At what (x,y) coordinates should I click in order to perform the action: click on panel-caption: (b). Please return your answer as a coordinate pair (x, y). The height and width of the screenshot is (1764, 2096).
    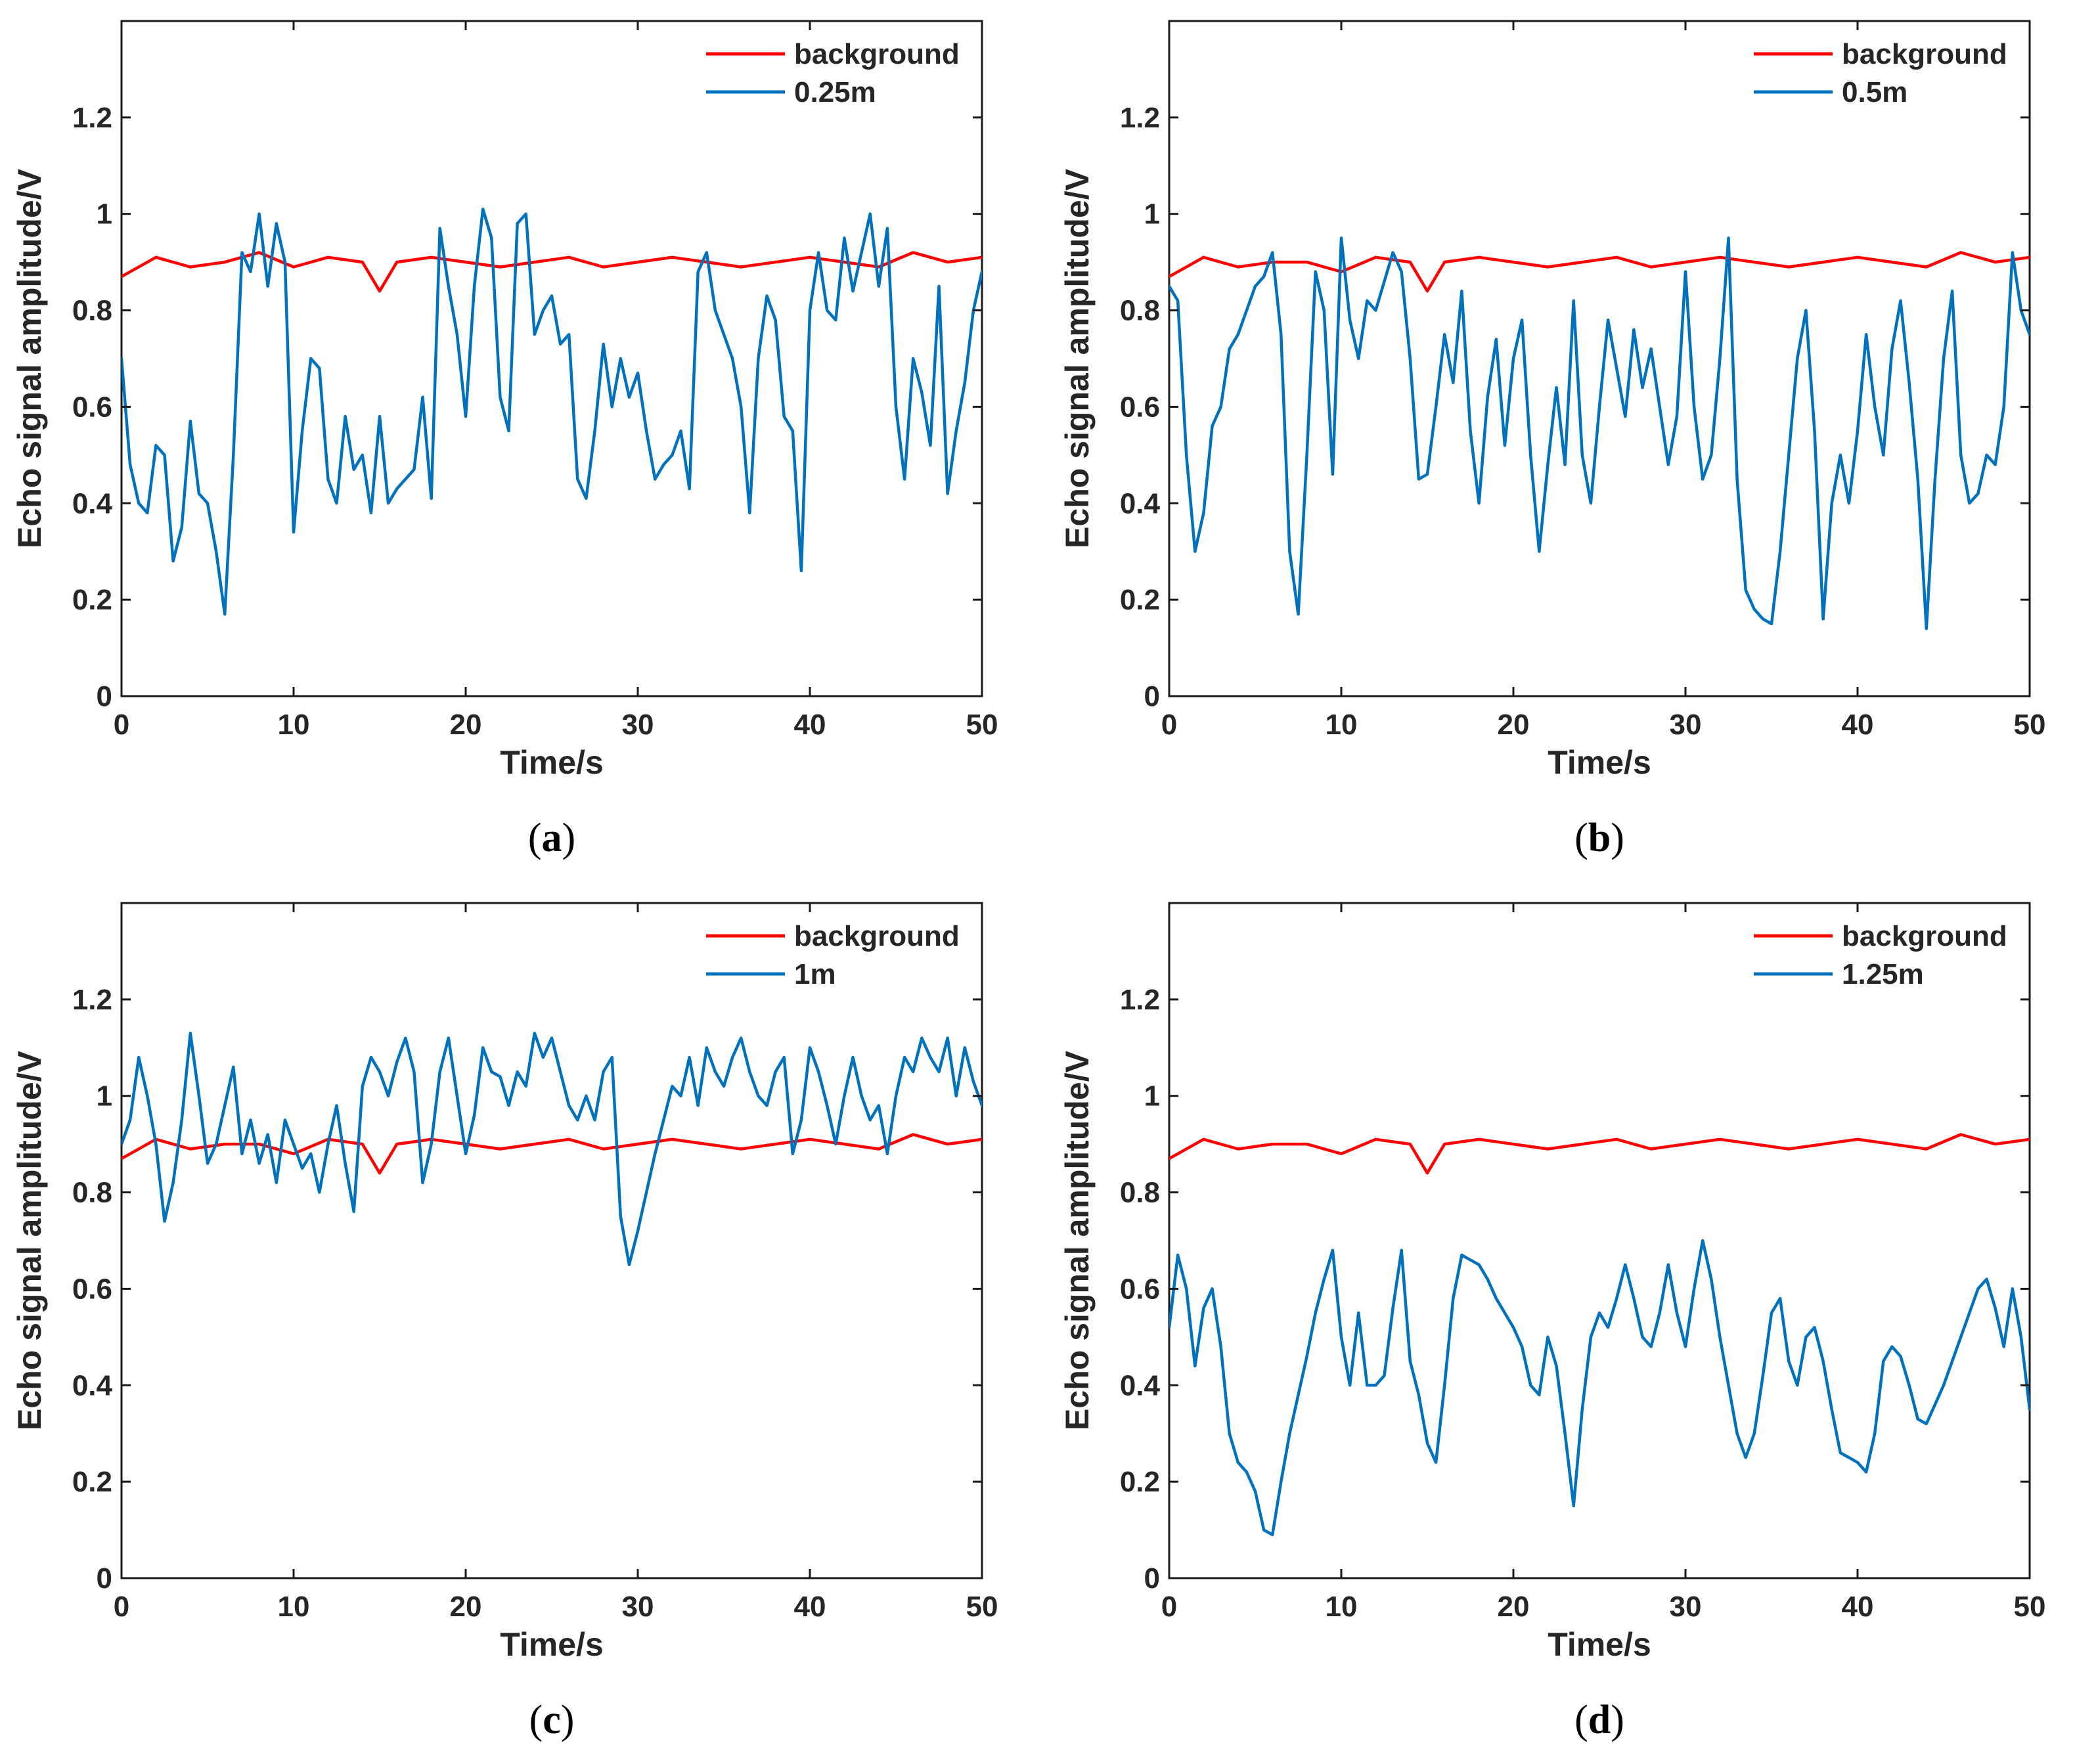
    Looking at the image, I should click on (1599, 838).